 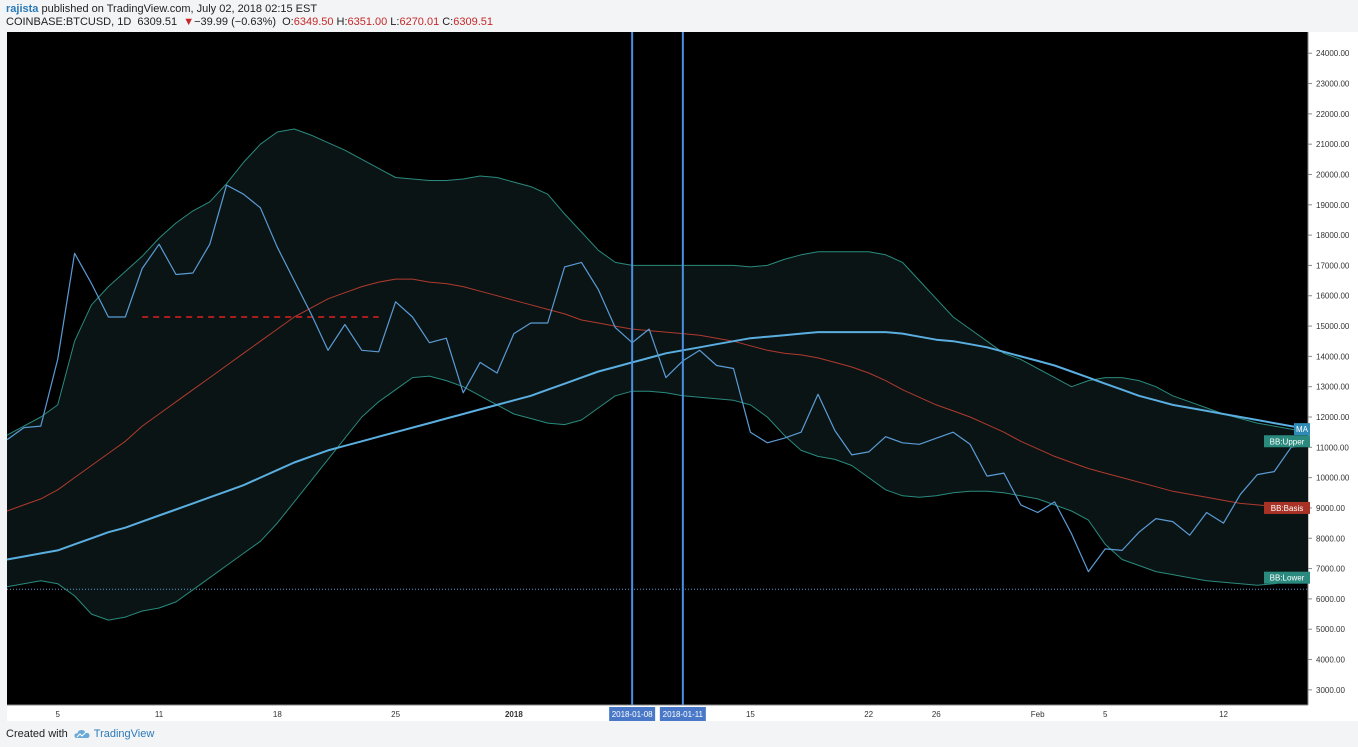 What do you see at coordinates (69, 22) in the screenshot?
I see `symbol-label: COINBASE:BTCUSD, 1D` at bounding box center [69, 22].